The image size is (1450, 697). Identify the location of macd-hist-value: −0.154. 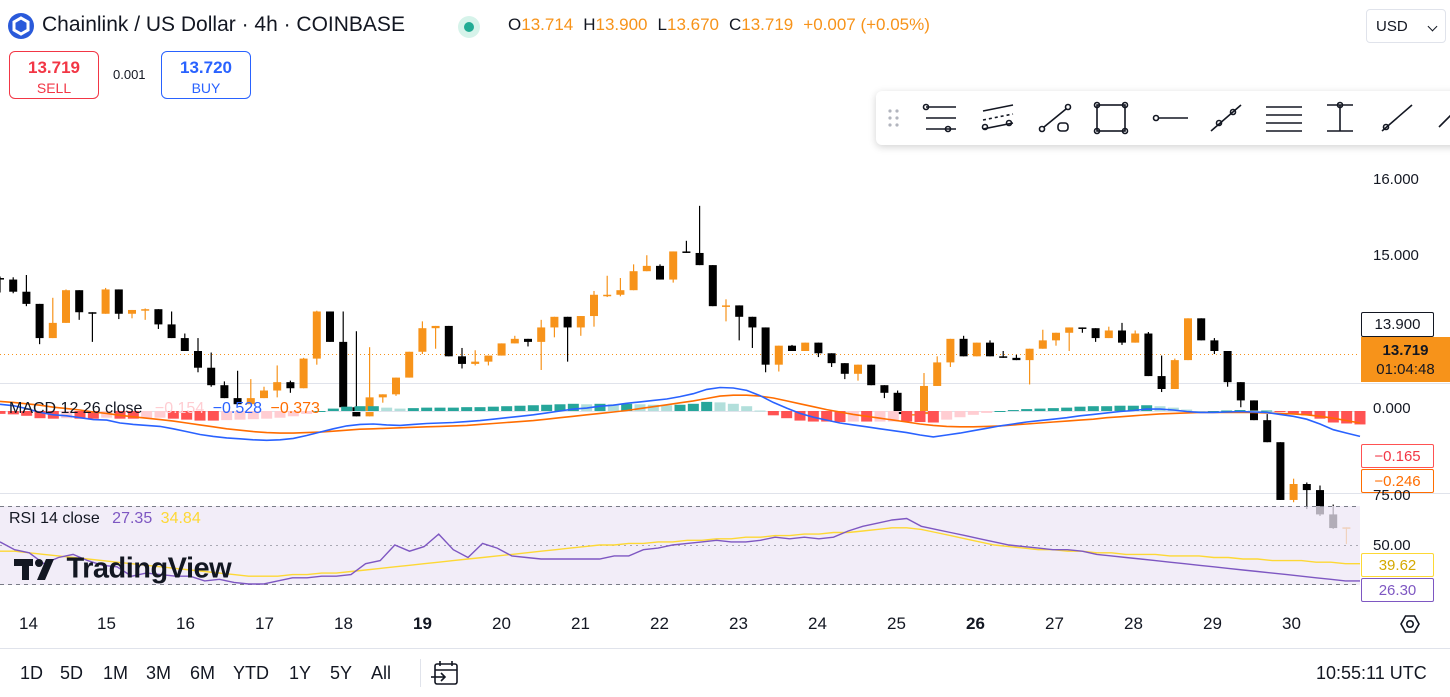
(179, 408).